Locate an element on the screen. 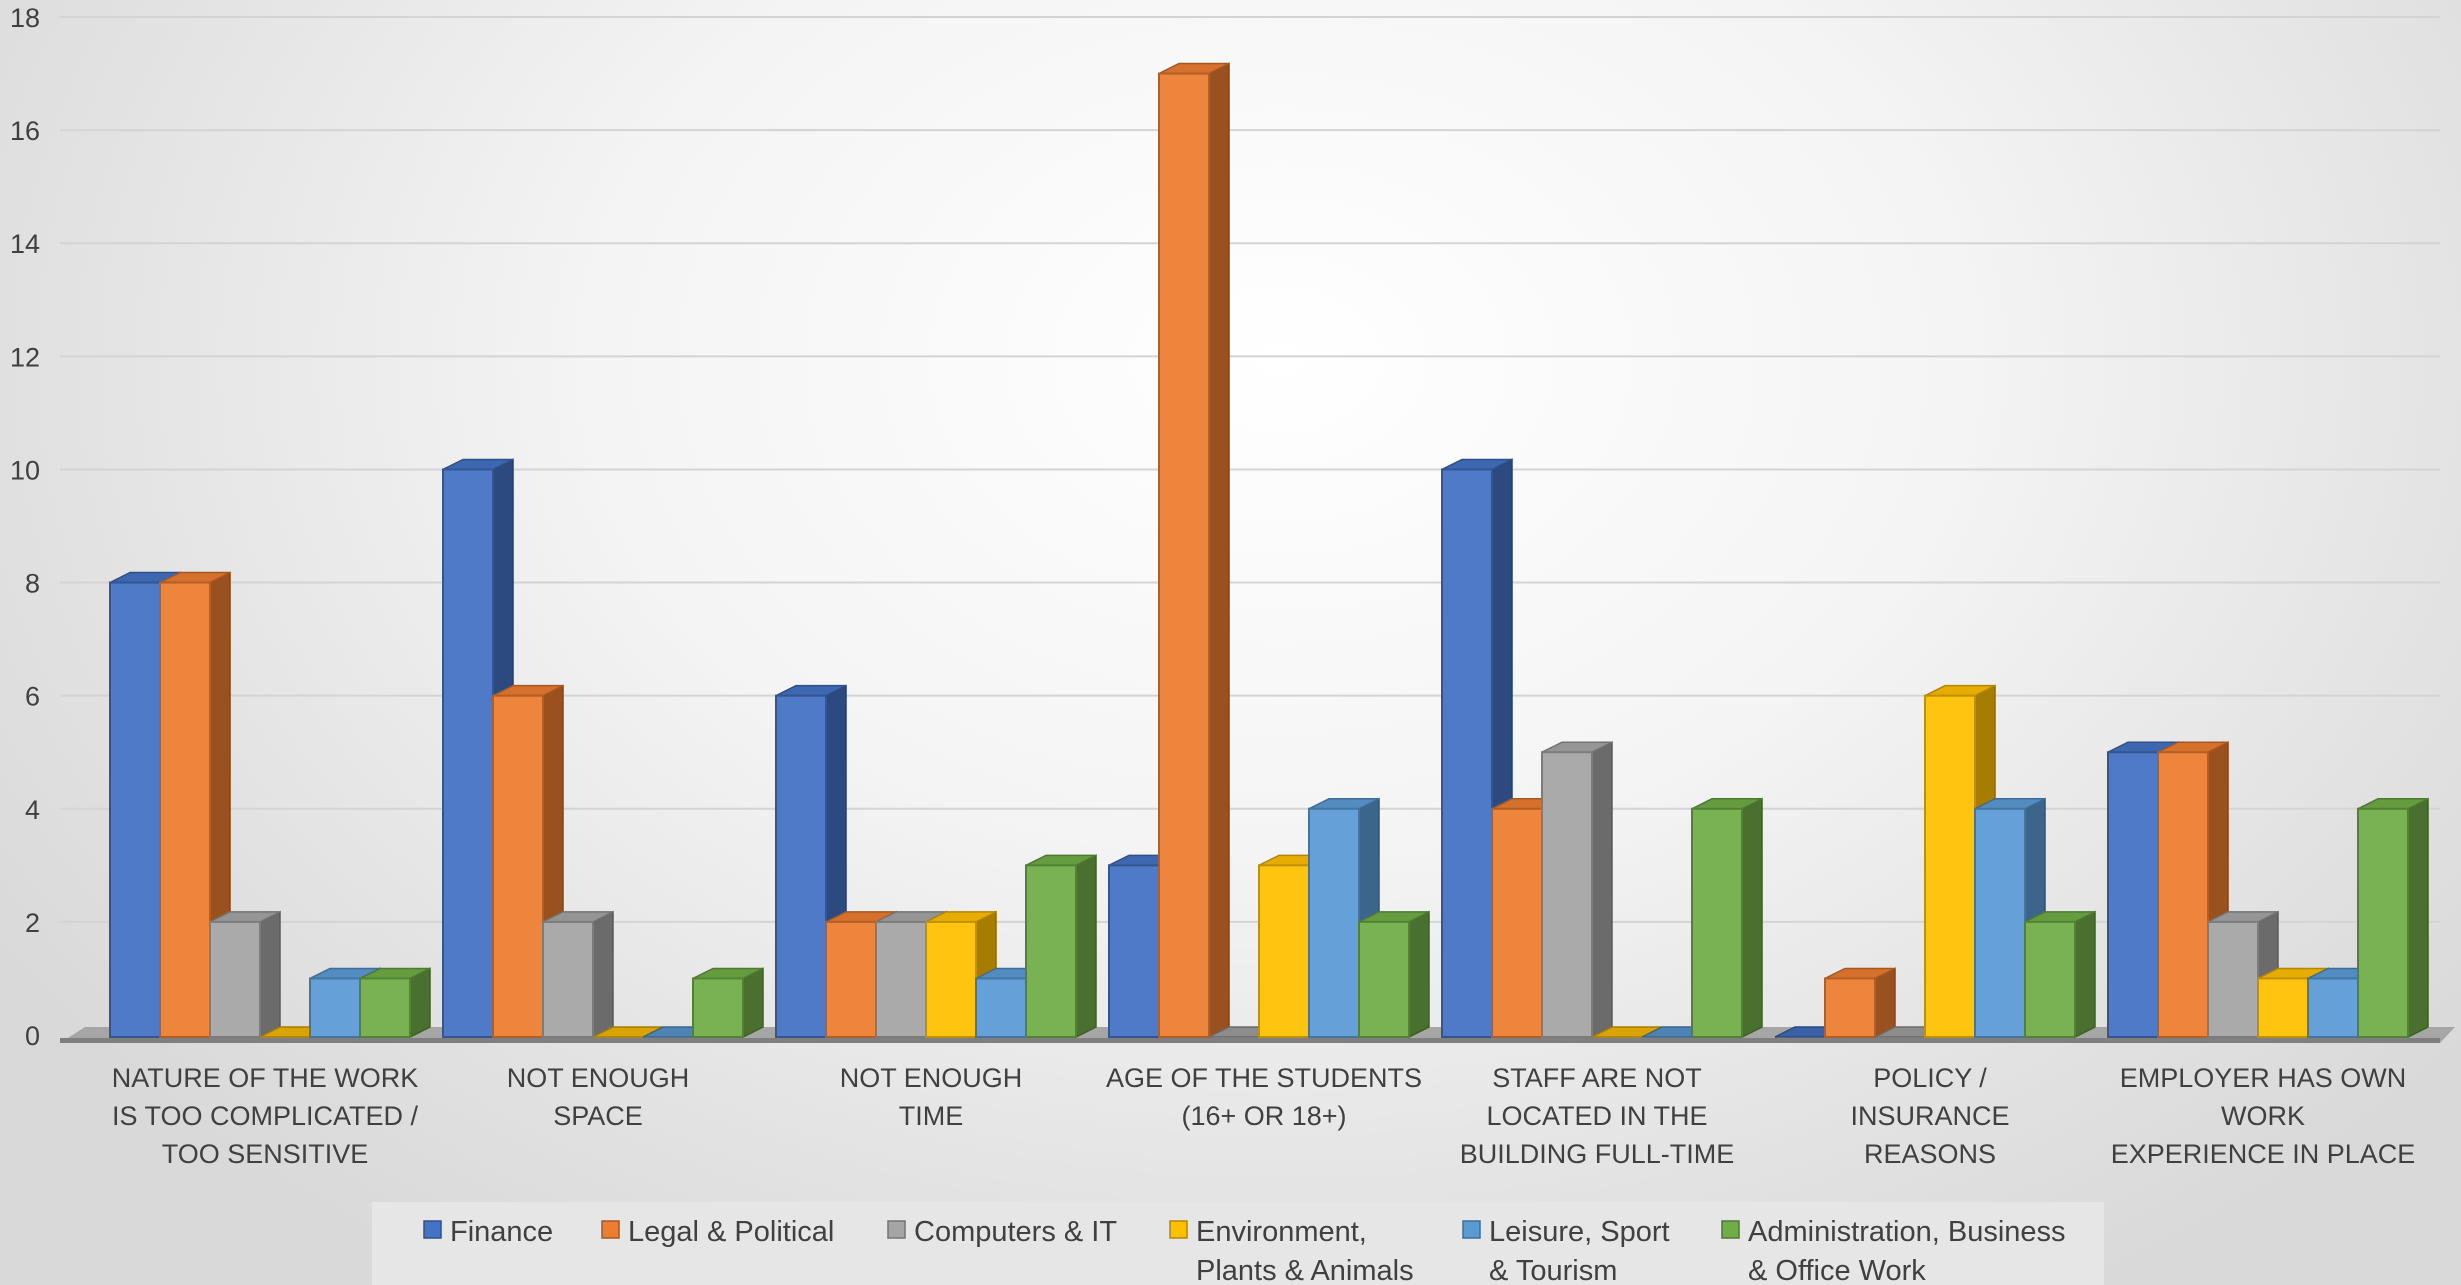  y-tick-label: 16 is located at coordinates (25, 131).